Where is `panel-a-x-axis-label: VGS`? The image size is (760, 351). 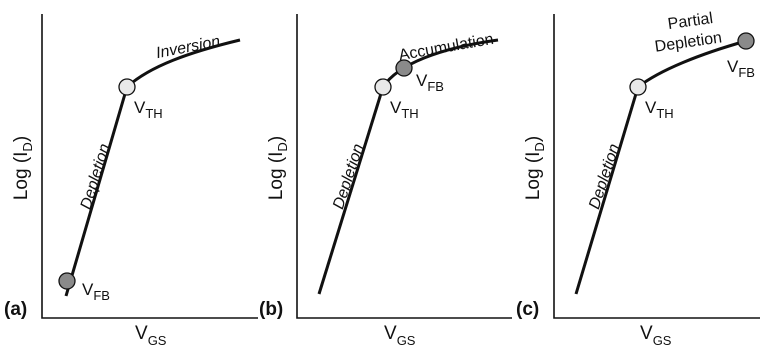 panel-a-x-axis-label: VGS is located at coordinates (151, 335).